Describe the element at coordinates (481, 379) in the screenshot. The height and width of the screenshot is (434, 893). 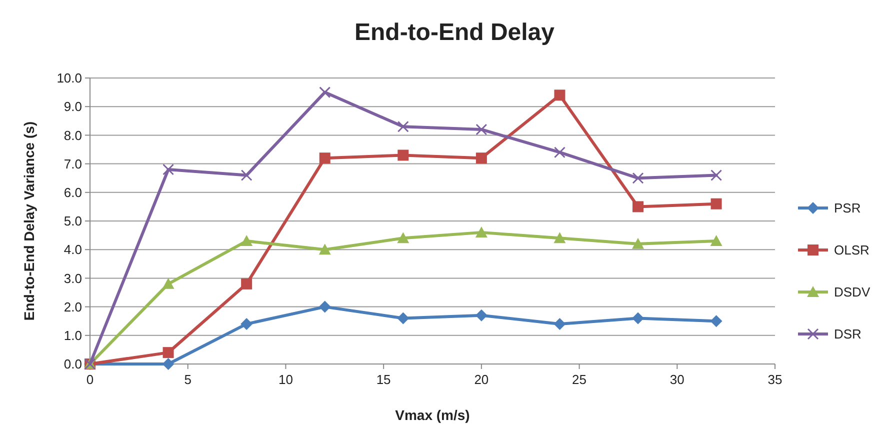
I see `x-tick-label: 20` at that location.